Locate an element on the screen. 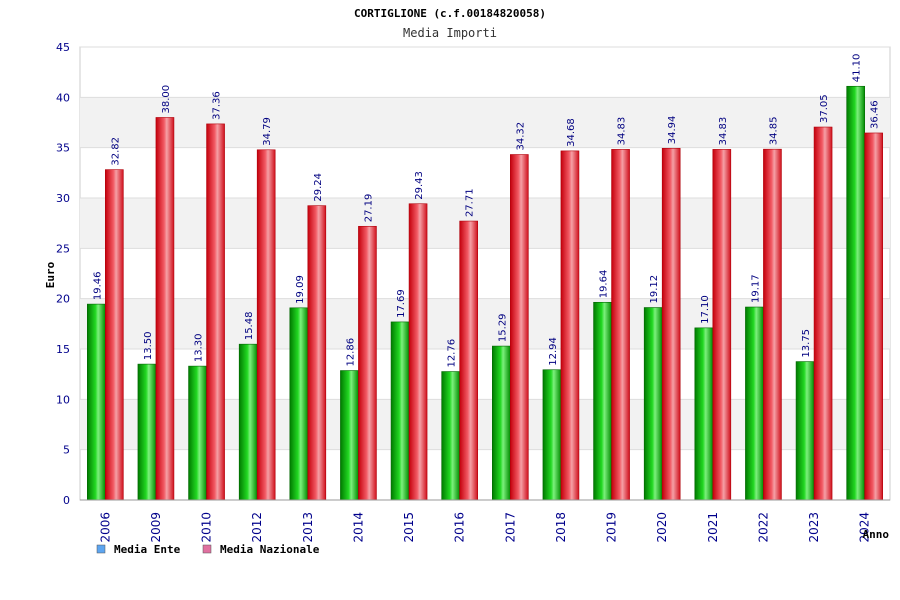 This screenshot has width=900, height=600. value-label: 37.05 is located at coordinates (824, 108).